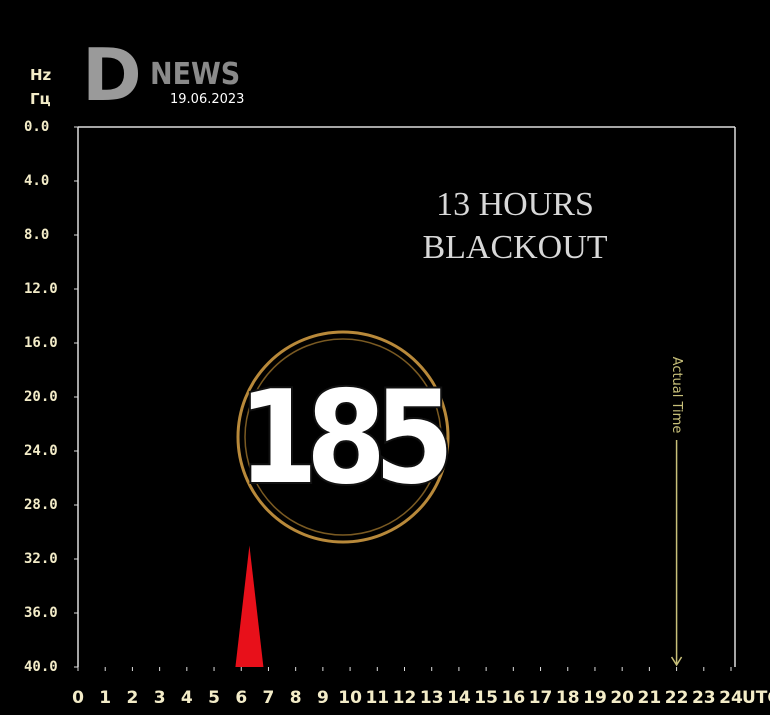 The height and width of the screenshot is (715, 770). What do you see at coordinates (195, 74) in the screenshot?
I see `logo-word: NEWS` at bounding box center [195, 74].